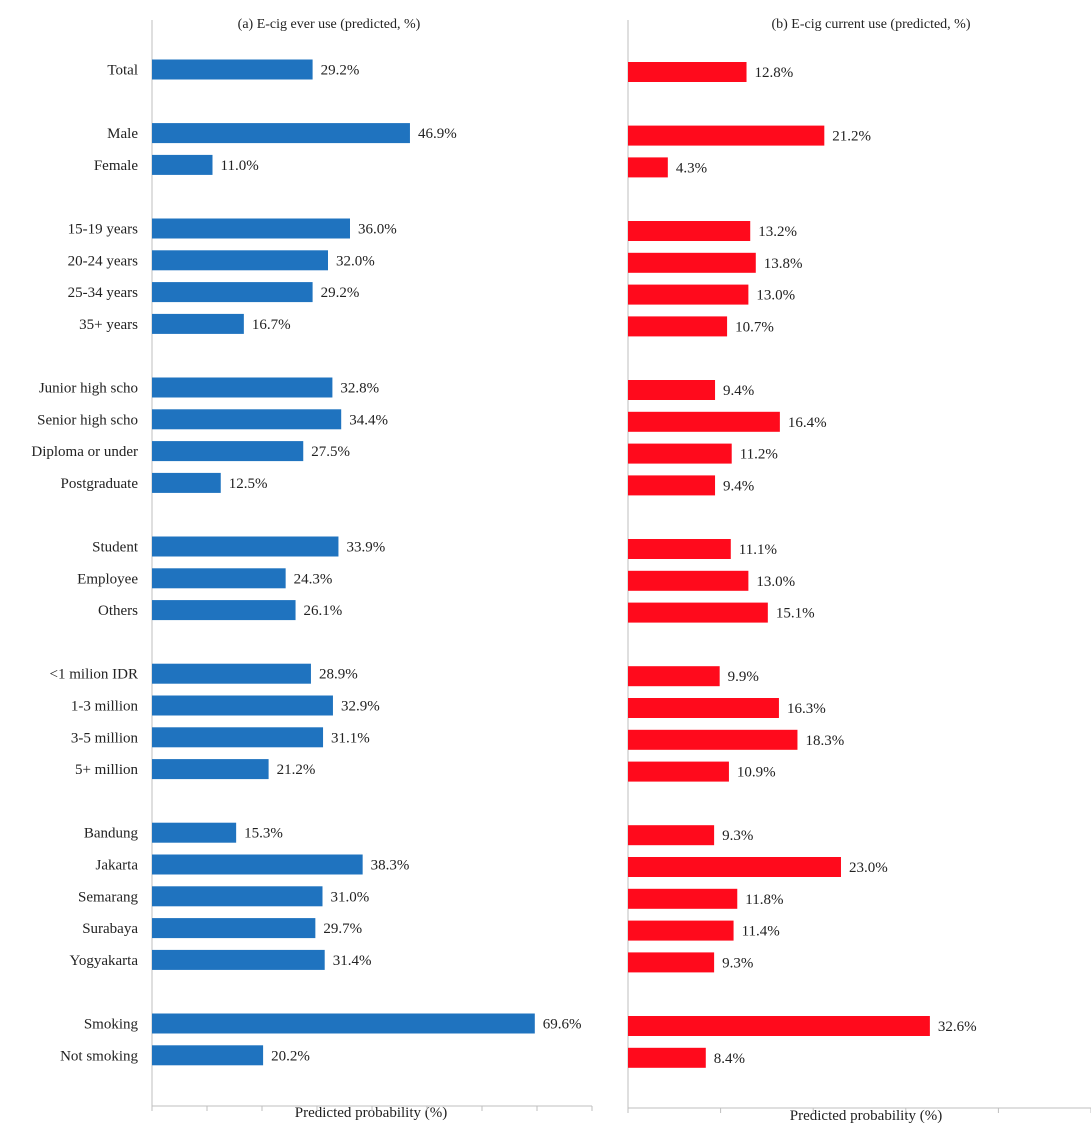 The image size is (1091, 1144). I want to click on panel-a-value-label: 33.9%, so click(365, 548).